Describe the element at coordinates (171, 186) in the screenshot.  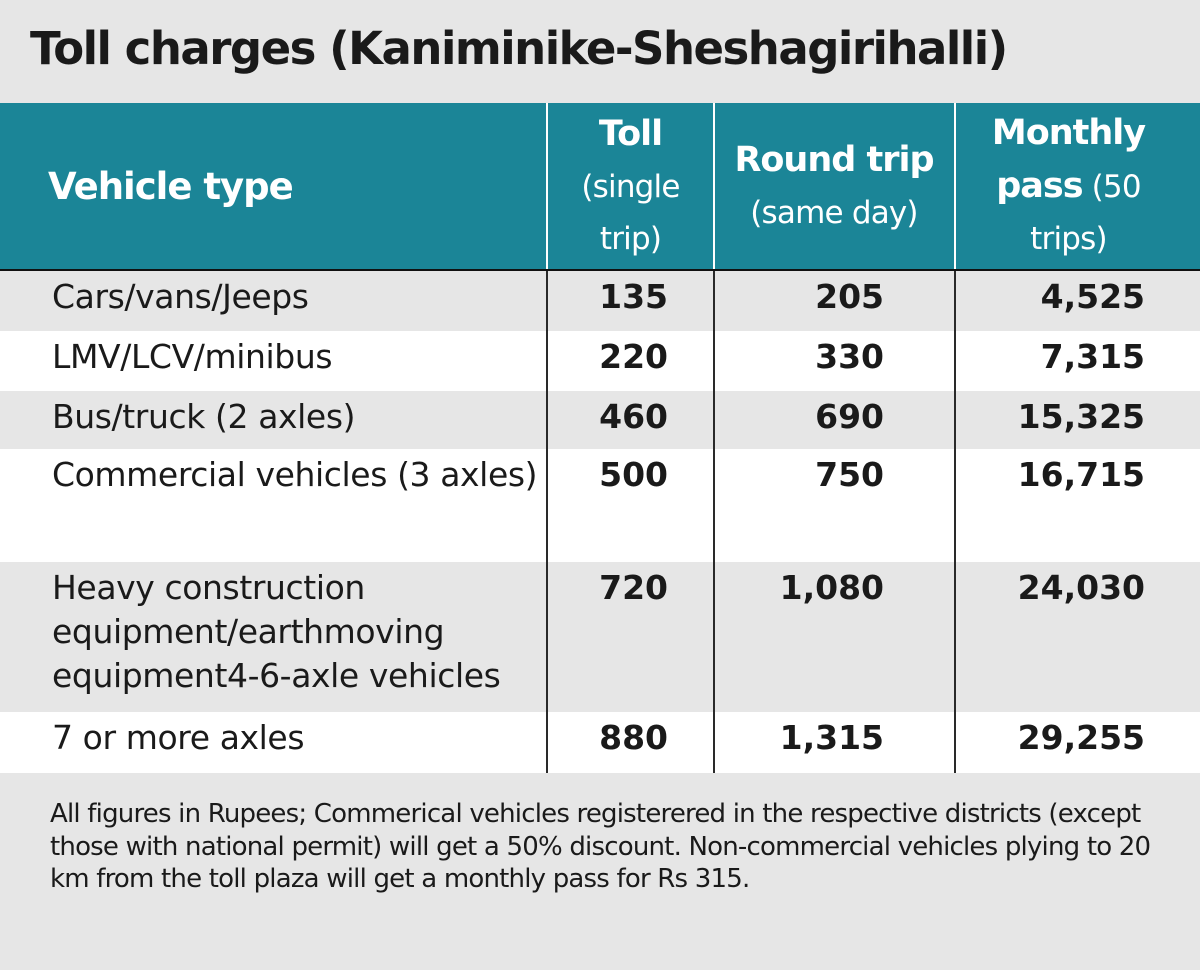
I see `header-vehicle-type-label: Vehicle type` at that location.